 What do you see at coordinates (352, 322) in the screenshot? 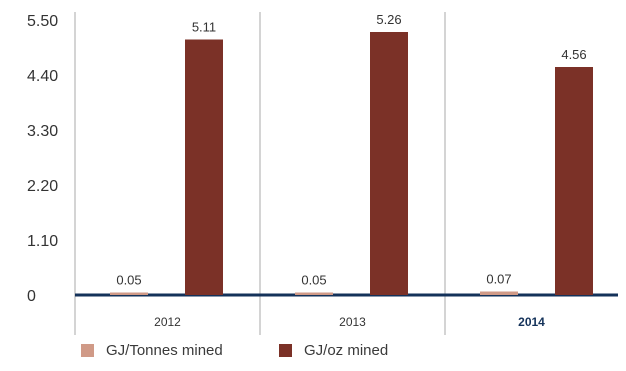
I see `x-tick-label: 2013` at bounding box center [352, 322].